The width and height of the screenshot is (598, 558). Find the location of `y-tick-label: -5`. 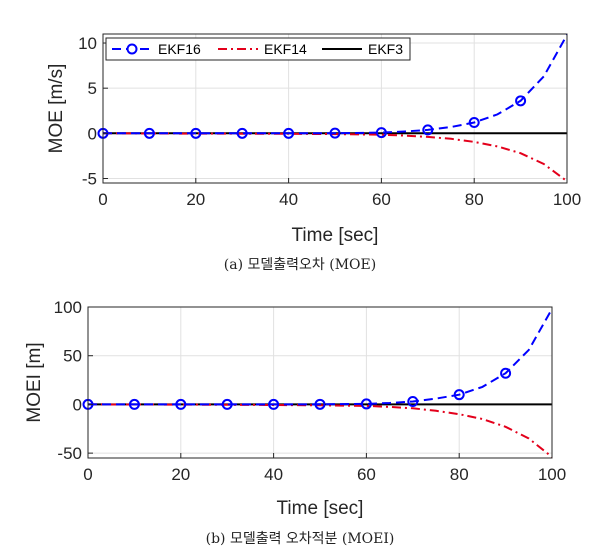

y-tick-label: -5 is located at coordinates (89, 178).